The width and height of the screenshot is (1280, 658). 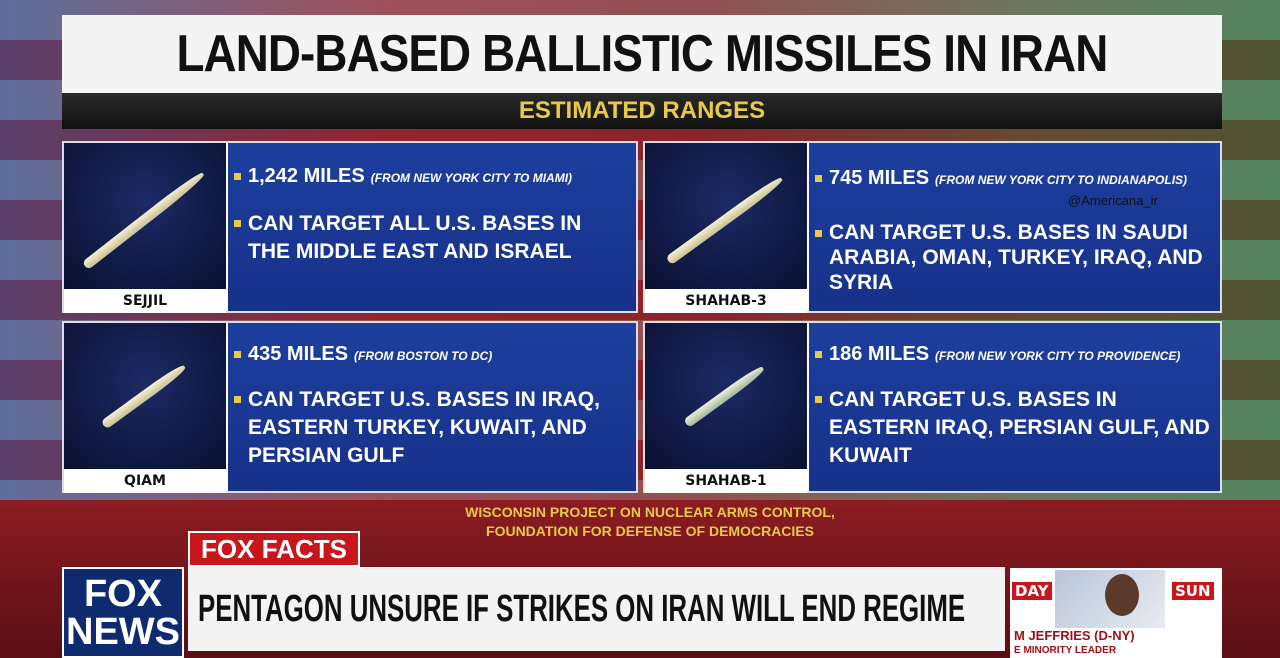 I want to click on logo-text: NEWS, so click(x=123, y=632).